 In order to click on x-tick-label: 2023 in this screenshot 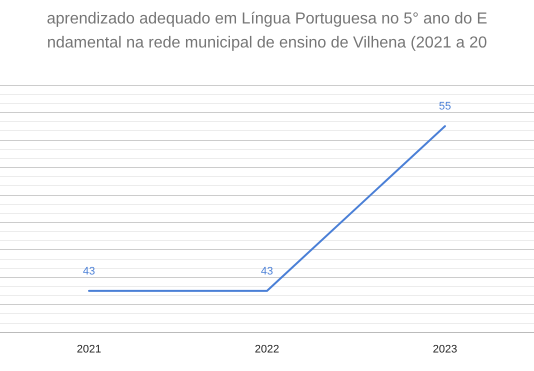, I will do `click(445, 350)`.